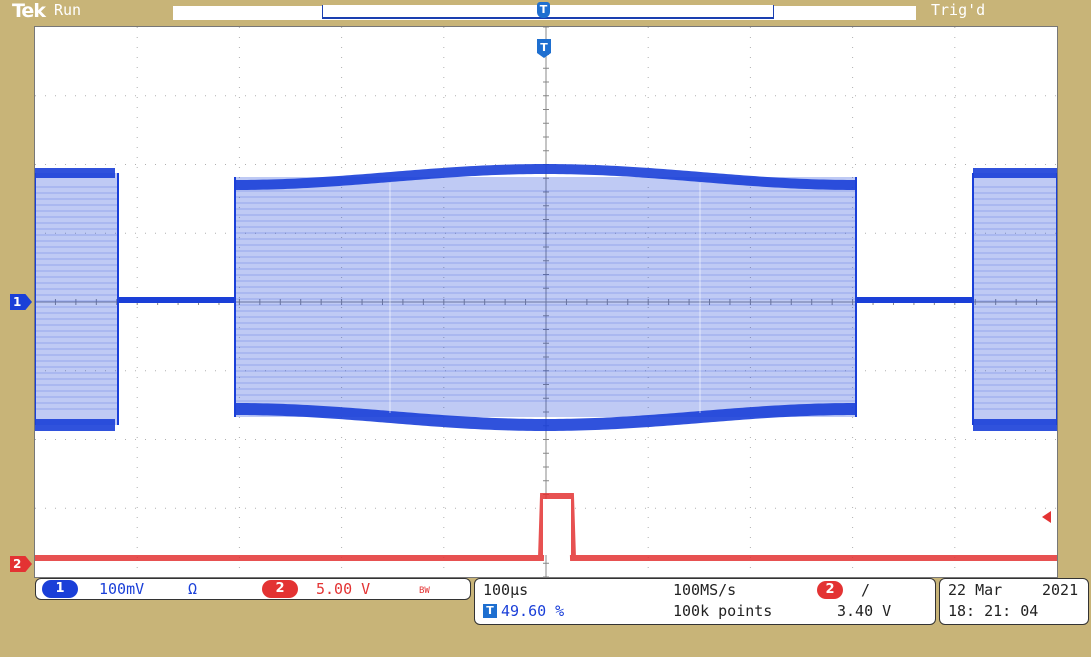  What do you see at coordinates (21, 302) in the screenshot?
I see `ch1-ground-marker: 1` at bounding box center [21, 302].